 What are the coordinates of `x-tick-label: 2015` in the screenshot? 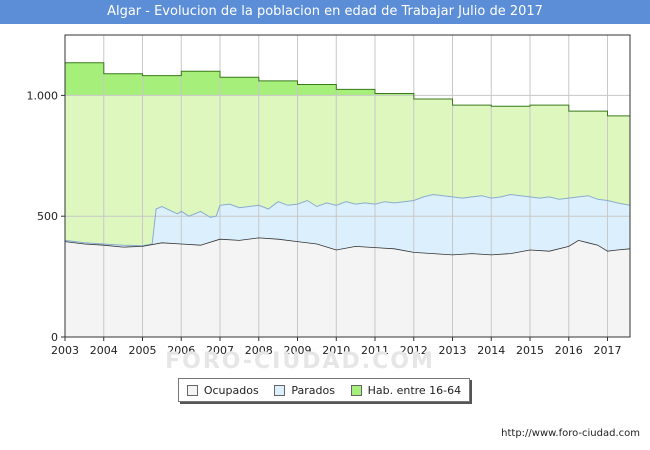 It's located at (530, 350).